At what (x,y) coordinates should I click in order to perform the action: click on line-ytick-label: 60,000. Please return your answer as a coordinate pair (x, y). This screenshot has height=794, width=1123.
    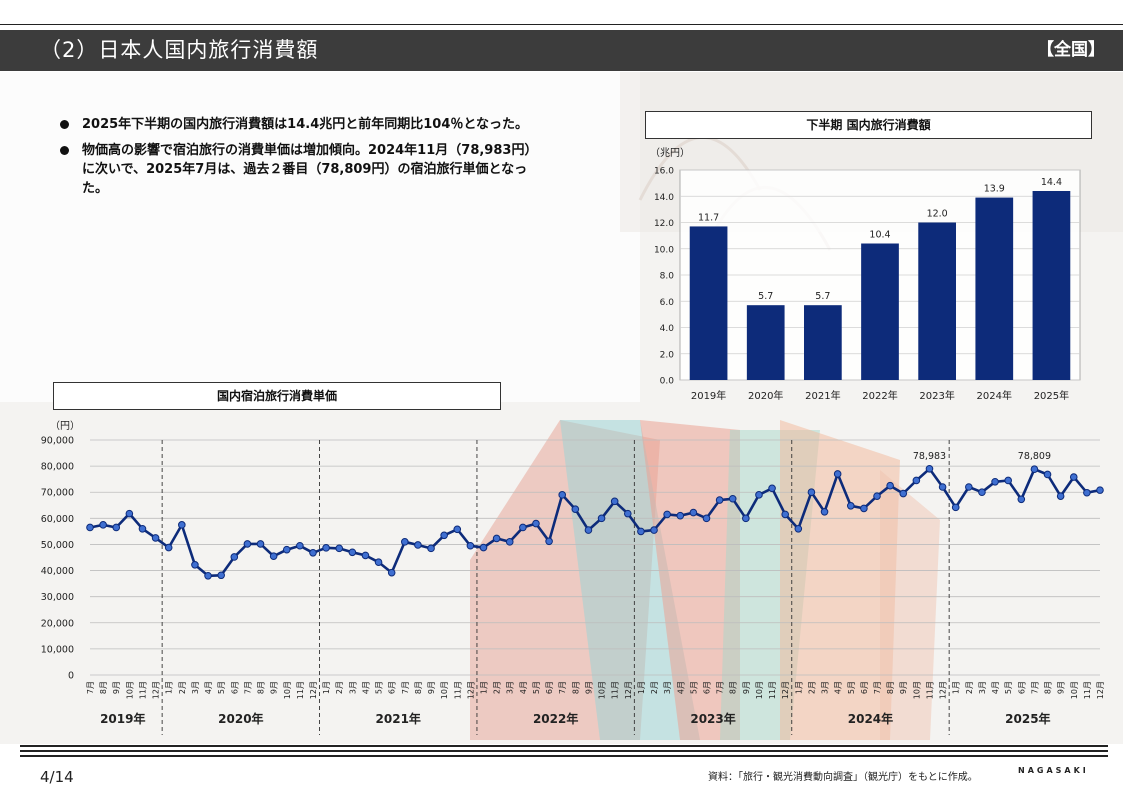
    Looking at the image, I should click on (57, 519).